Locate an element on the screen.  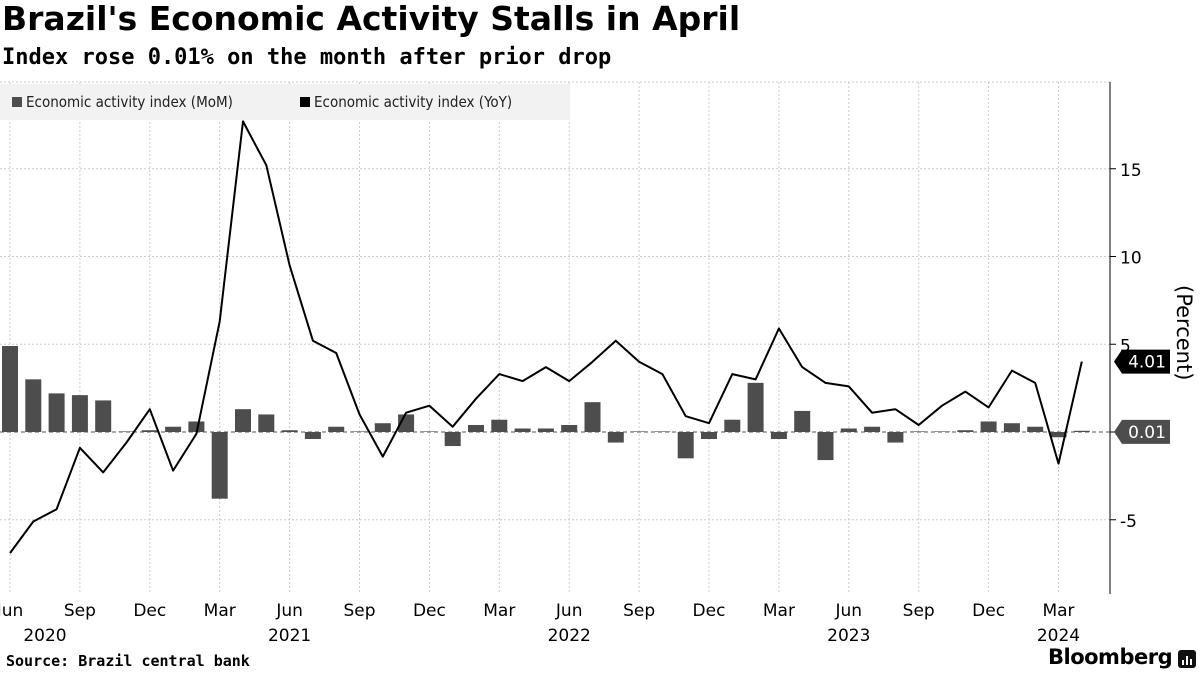
x-year-label: 2022 is located at coordinates (569, 636).